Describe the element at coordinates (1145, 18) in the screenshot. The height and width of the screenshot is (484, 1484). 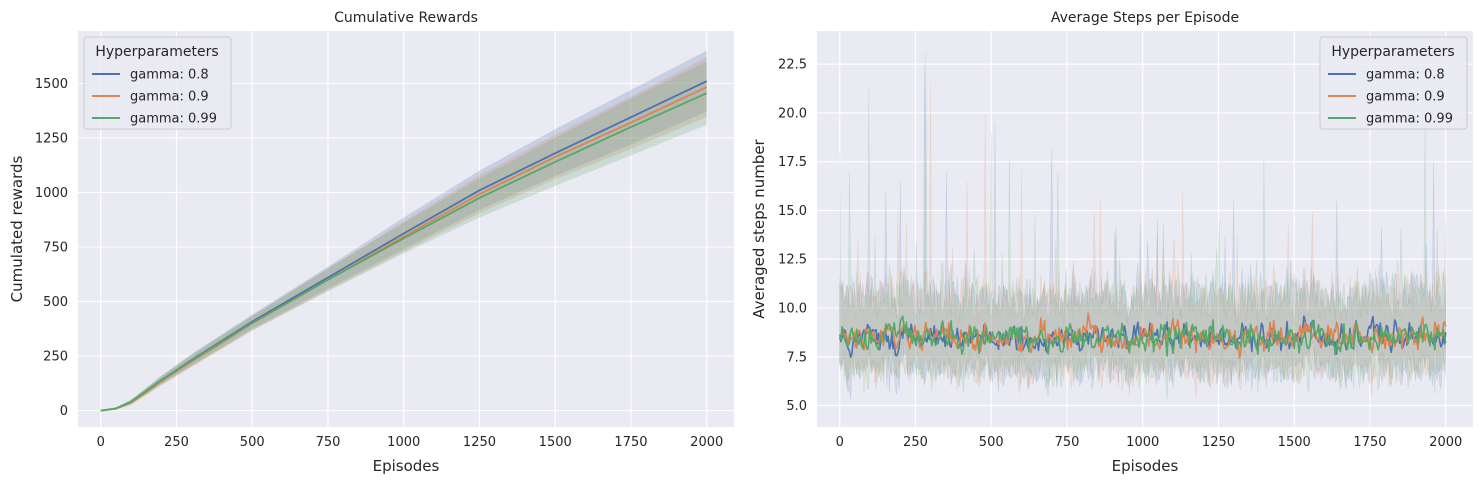
I see `right-chart-title: Average Steps per Episode` at that location.